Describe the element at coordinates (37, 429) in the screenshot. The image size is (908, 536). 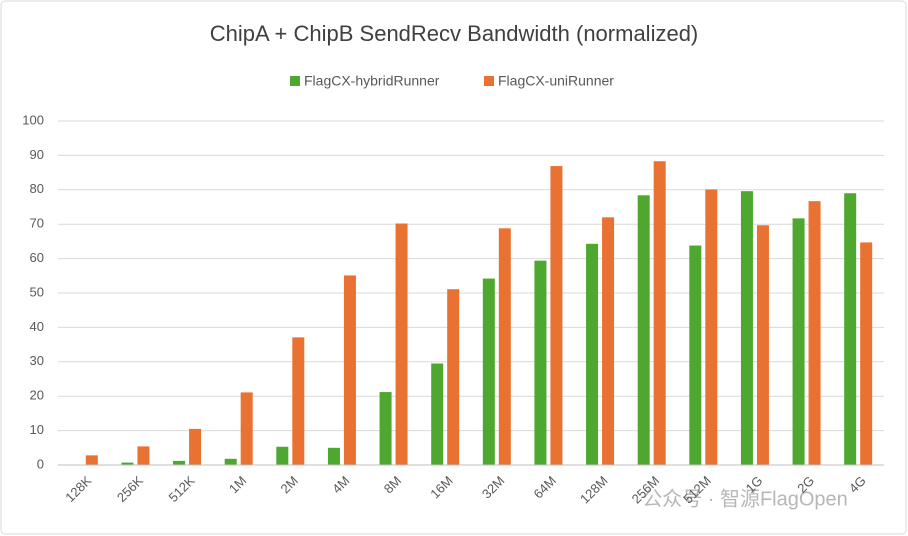
I see `y-tick-label: 10` at that location.